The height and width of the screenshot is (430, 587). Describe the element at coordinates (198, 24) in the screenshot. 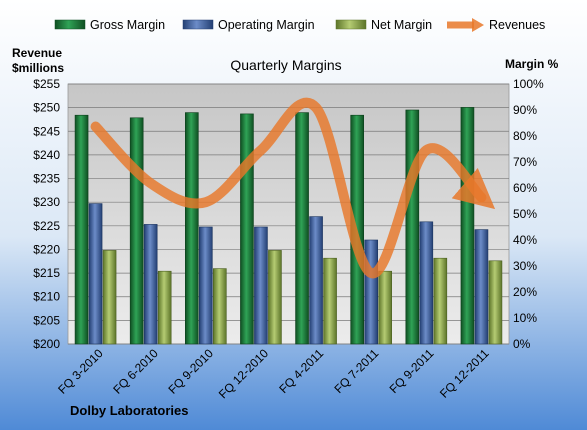

I see `legend-swatch-operating-margin` at that location.